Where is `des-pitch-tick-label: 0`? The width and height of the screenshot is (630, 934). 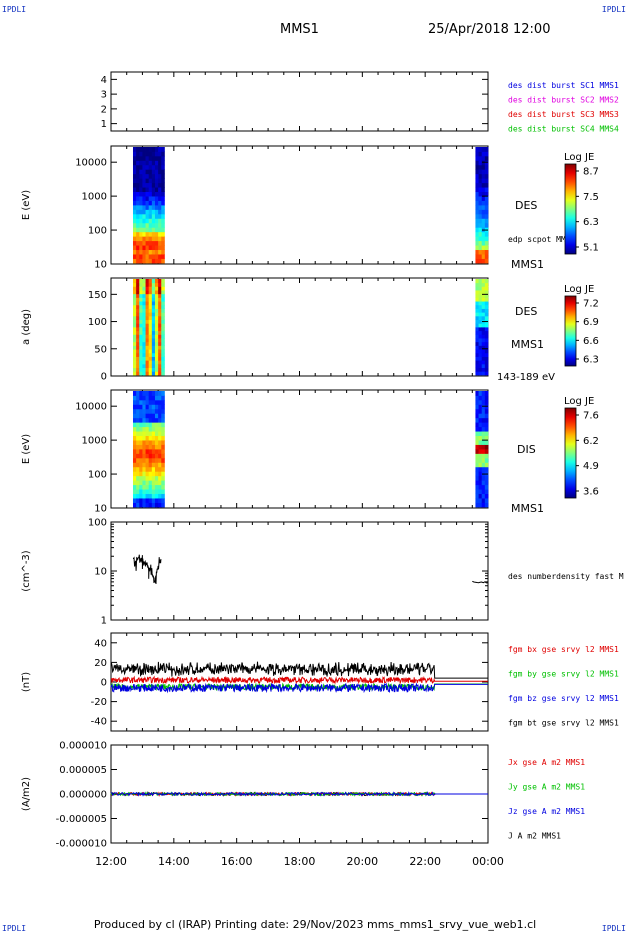 des-pitch-tick-label: 0 is located at coordinates (104, 377).